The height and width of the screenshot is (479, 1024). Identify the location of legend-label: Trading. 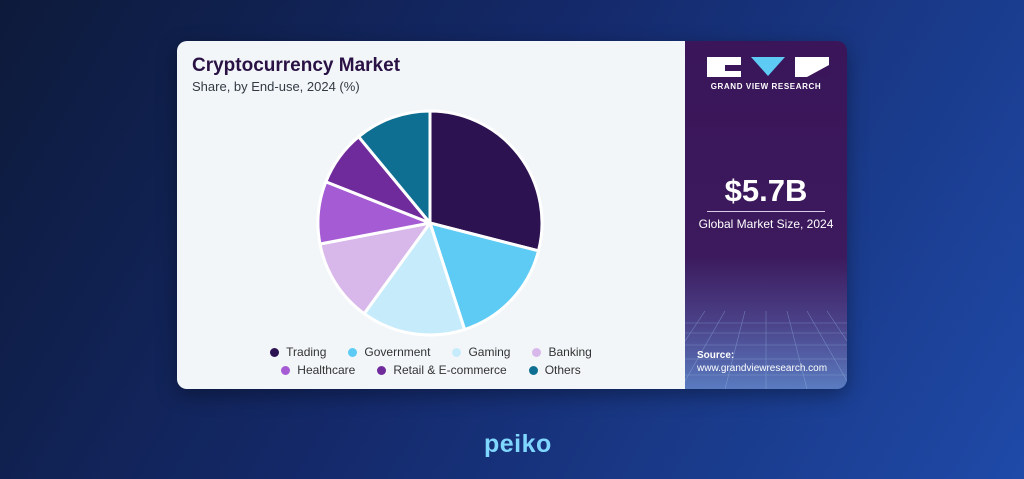
(306, 352).